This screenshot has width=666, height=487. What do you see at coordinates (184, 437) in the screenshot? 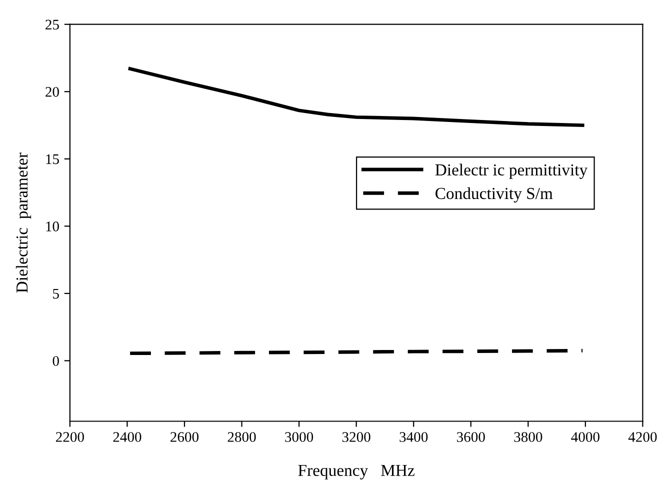
I see `x-tick-label: 2600` at bounding box center [184, 437].